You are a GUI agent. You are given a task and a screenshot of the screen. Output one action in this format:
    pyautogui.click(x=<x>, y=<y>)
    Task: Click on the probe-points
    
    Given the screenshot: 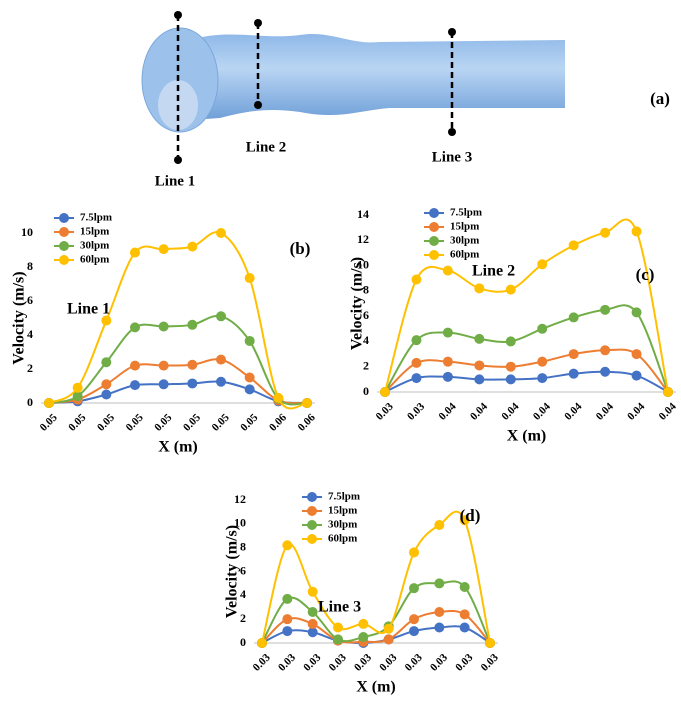 What is the action you would take?
    pyautogui.click(x=315, y=87)
    